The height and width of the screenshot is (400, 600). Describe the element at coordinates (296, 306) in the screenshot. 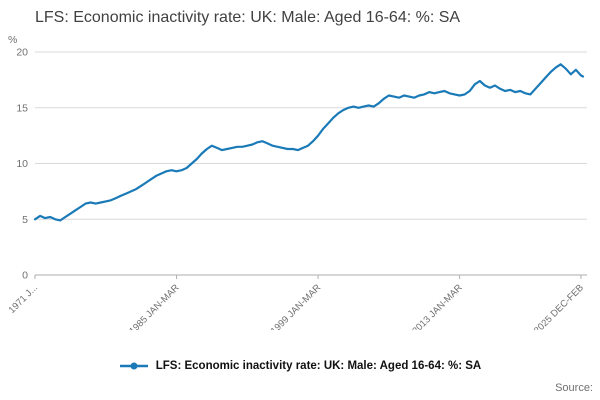

I see `x-tick-label: 1999 JAN-MAR` at that location.